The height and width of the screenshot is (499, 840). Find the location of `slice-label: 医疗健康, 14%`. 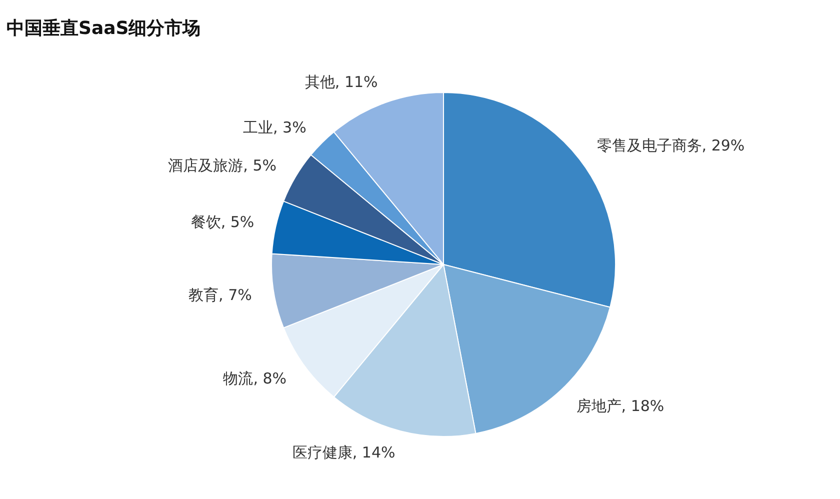

slice-label: 医疗健康, 14% is located at coordinates (344, 452).